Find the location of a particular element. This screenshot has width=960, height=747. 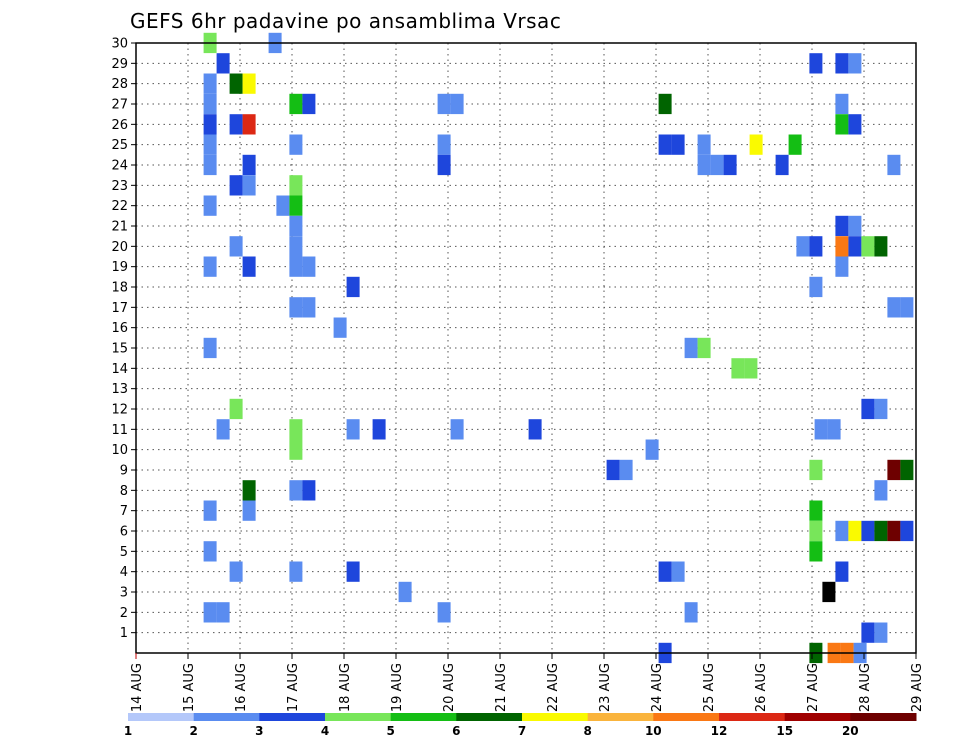

x-tick-label: 26 AUG is located at coordinates (761, 687).